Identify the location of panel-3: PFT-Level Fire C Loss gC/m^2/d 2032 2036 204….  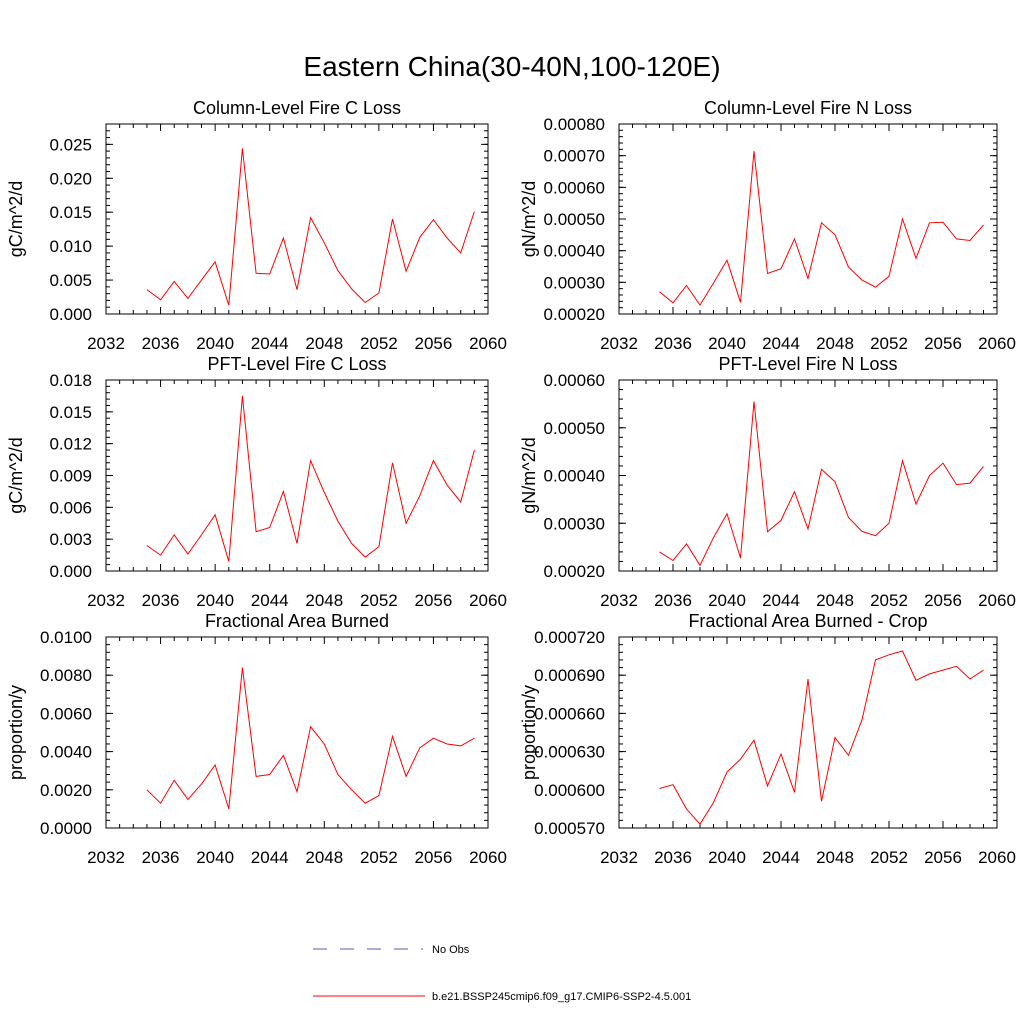
(256, 482).